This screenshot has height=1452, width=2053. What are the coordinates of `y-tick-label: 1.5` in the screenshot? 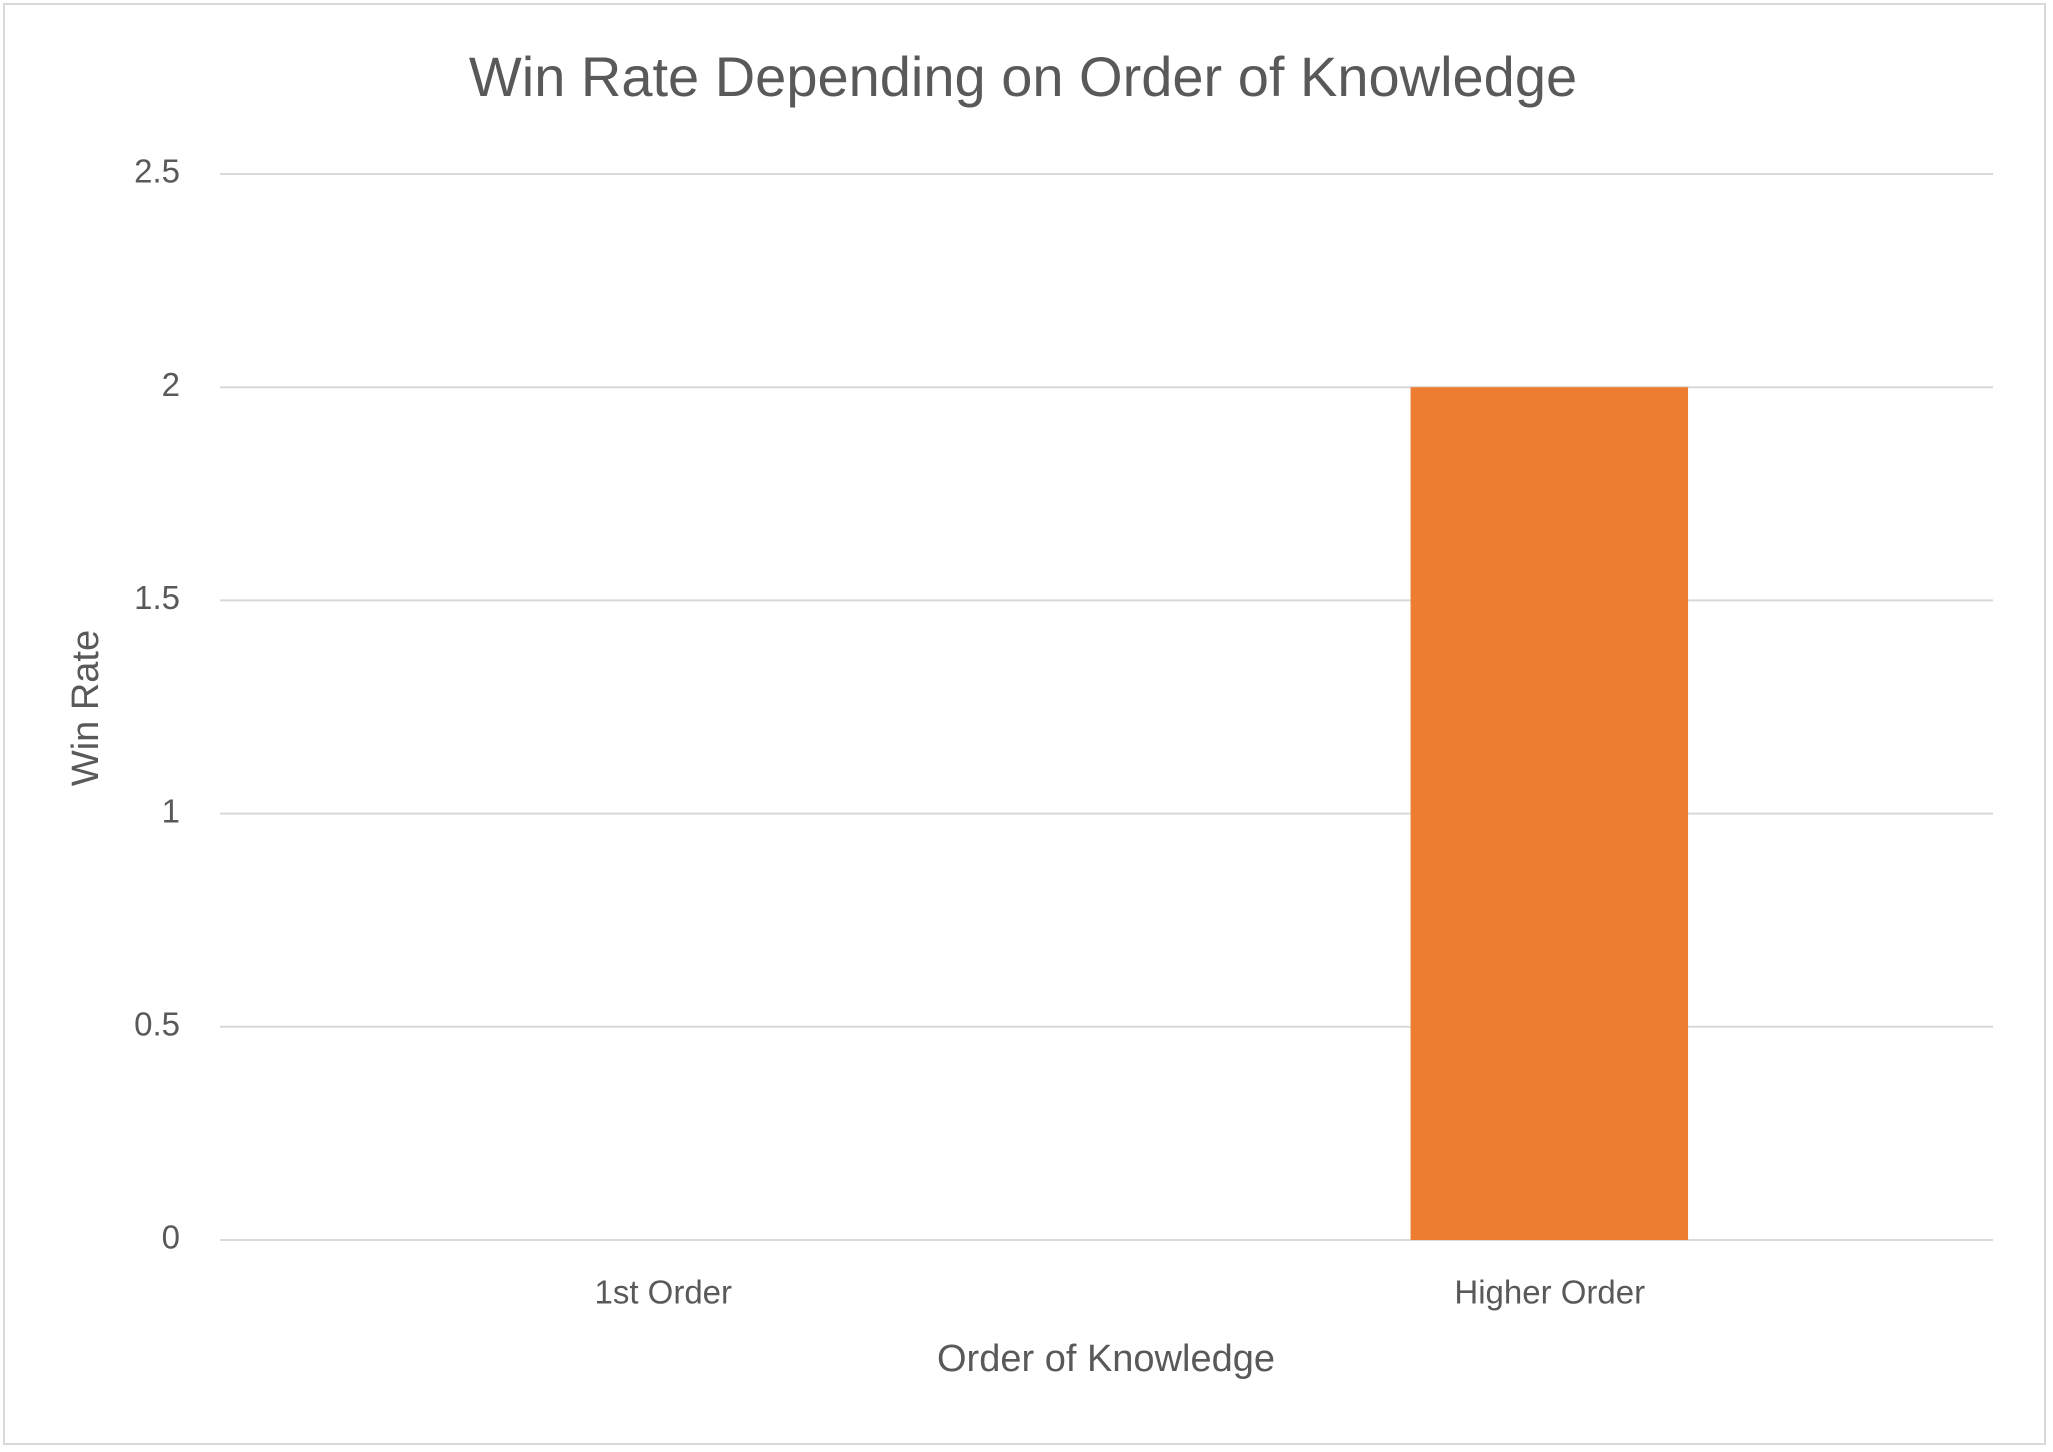 It's located at (157, 597).